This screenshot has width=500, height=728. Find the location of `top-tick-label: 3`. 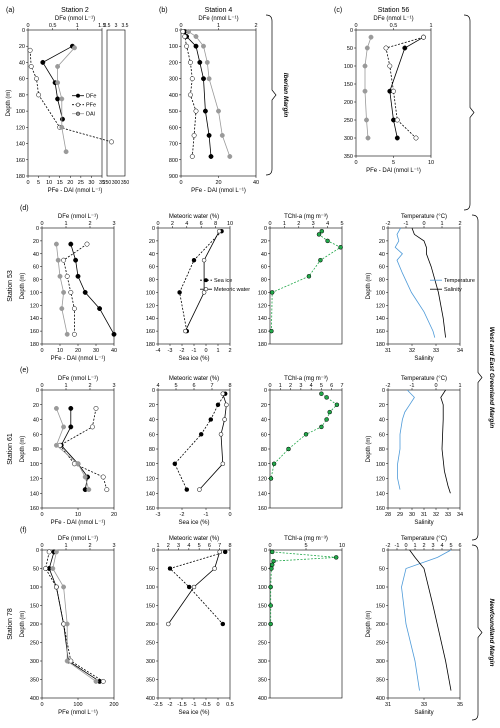

top-tick-label: 3 is located at coordinates (313, 224).